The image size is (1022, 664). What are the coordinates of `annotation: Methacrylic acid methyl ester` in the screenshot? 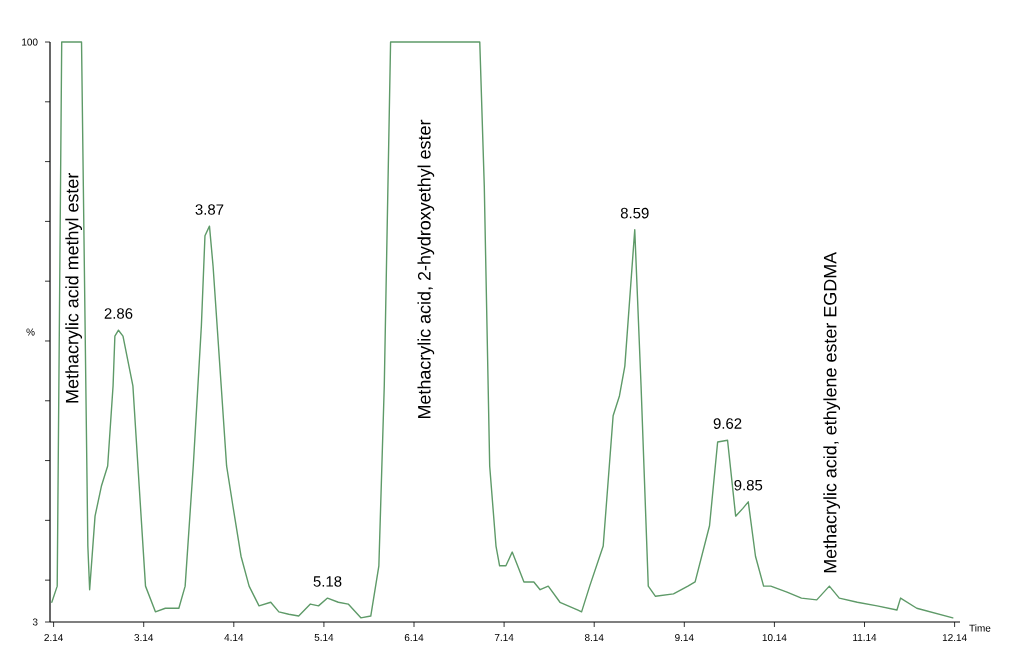 It's located at (74, 287).